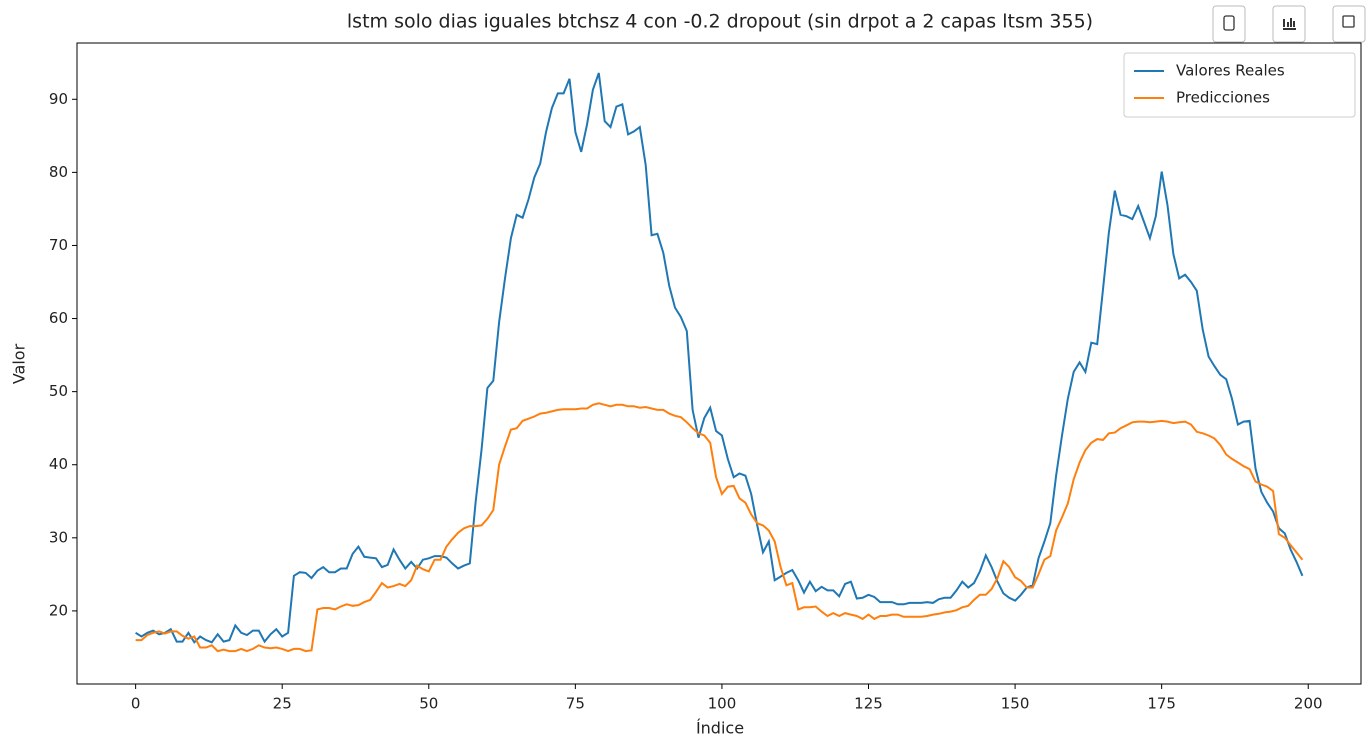  What do you see at coordinates (720, 728) in the screenshot?
I see `x-axis-label: Índice` at bounding box center [720, 728].